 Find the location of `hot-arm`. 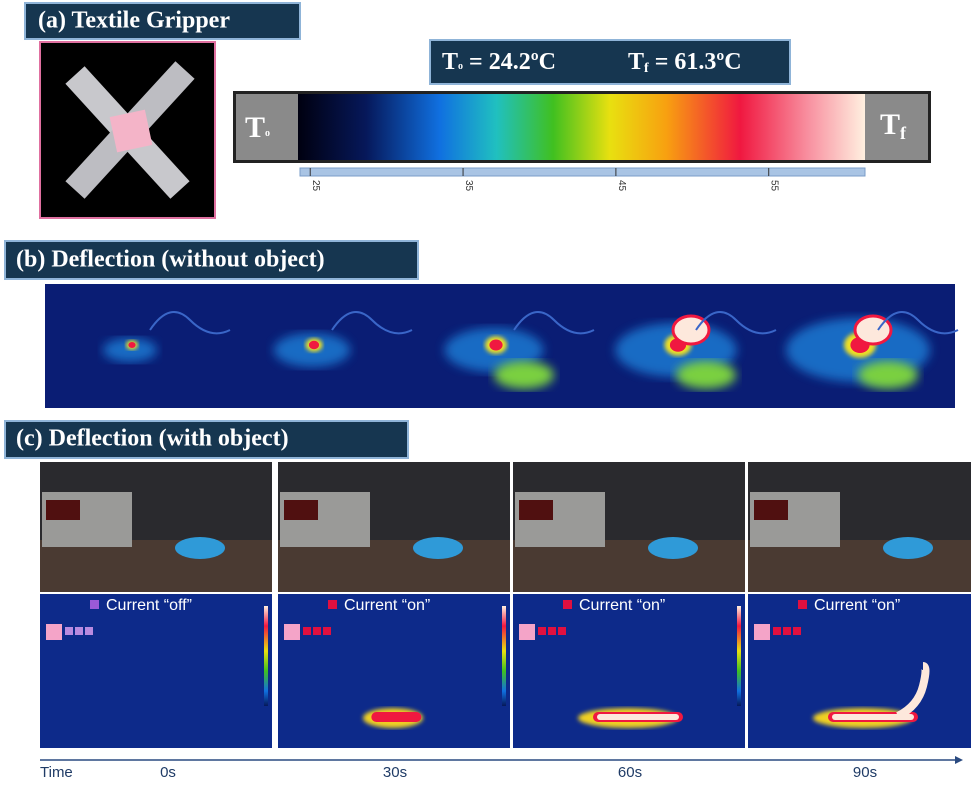

hot-arm is located at coordinates (913, 691).